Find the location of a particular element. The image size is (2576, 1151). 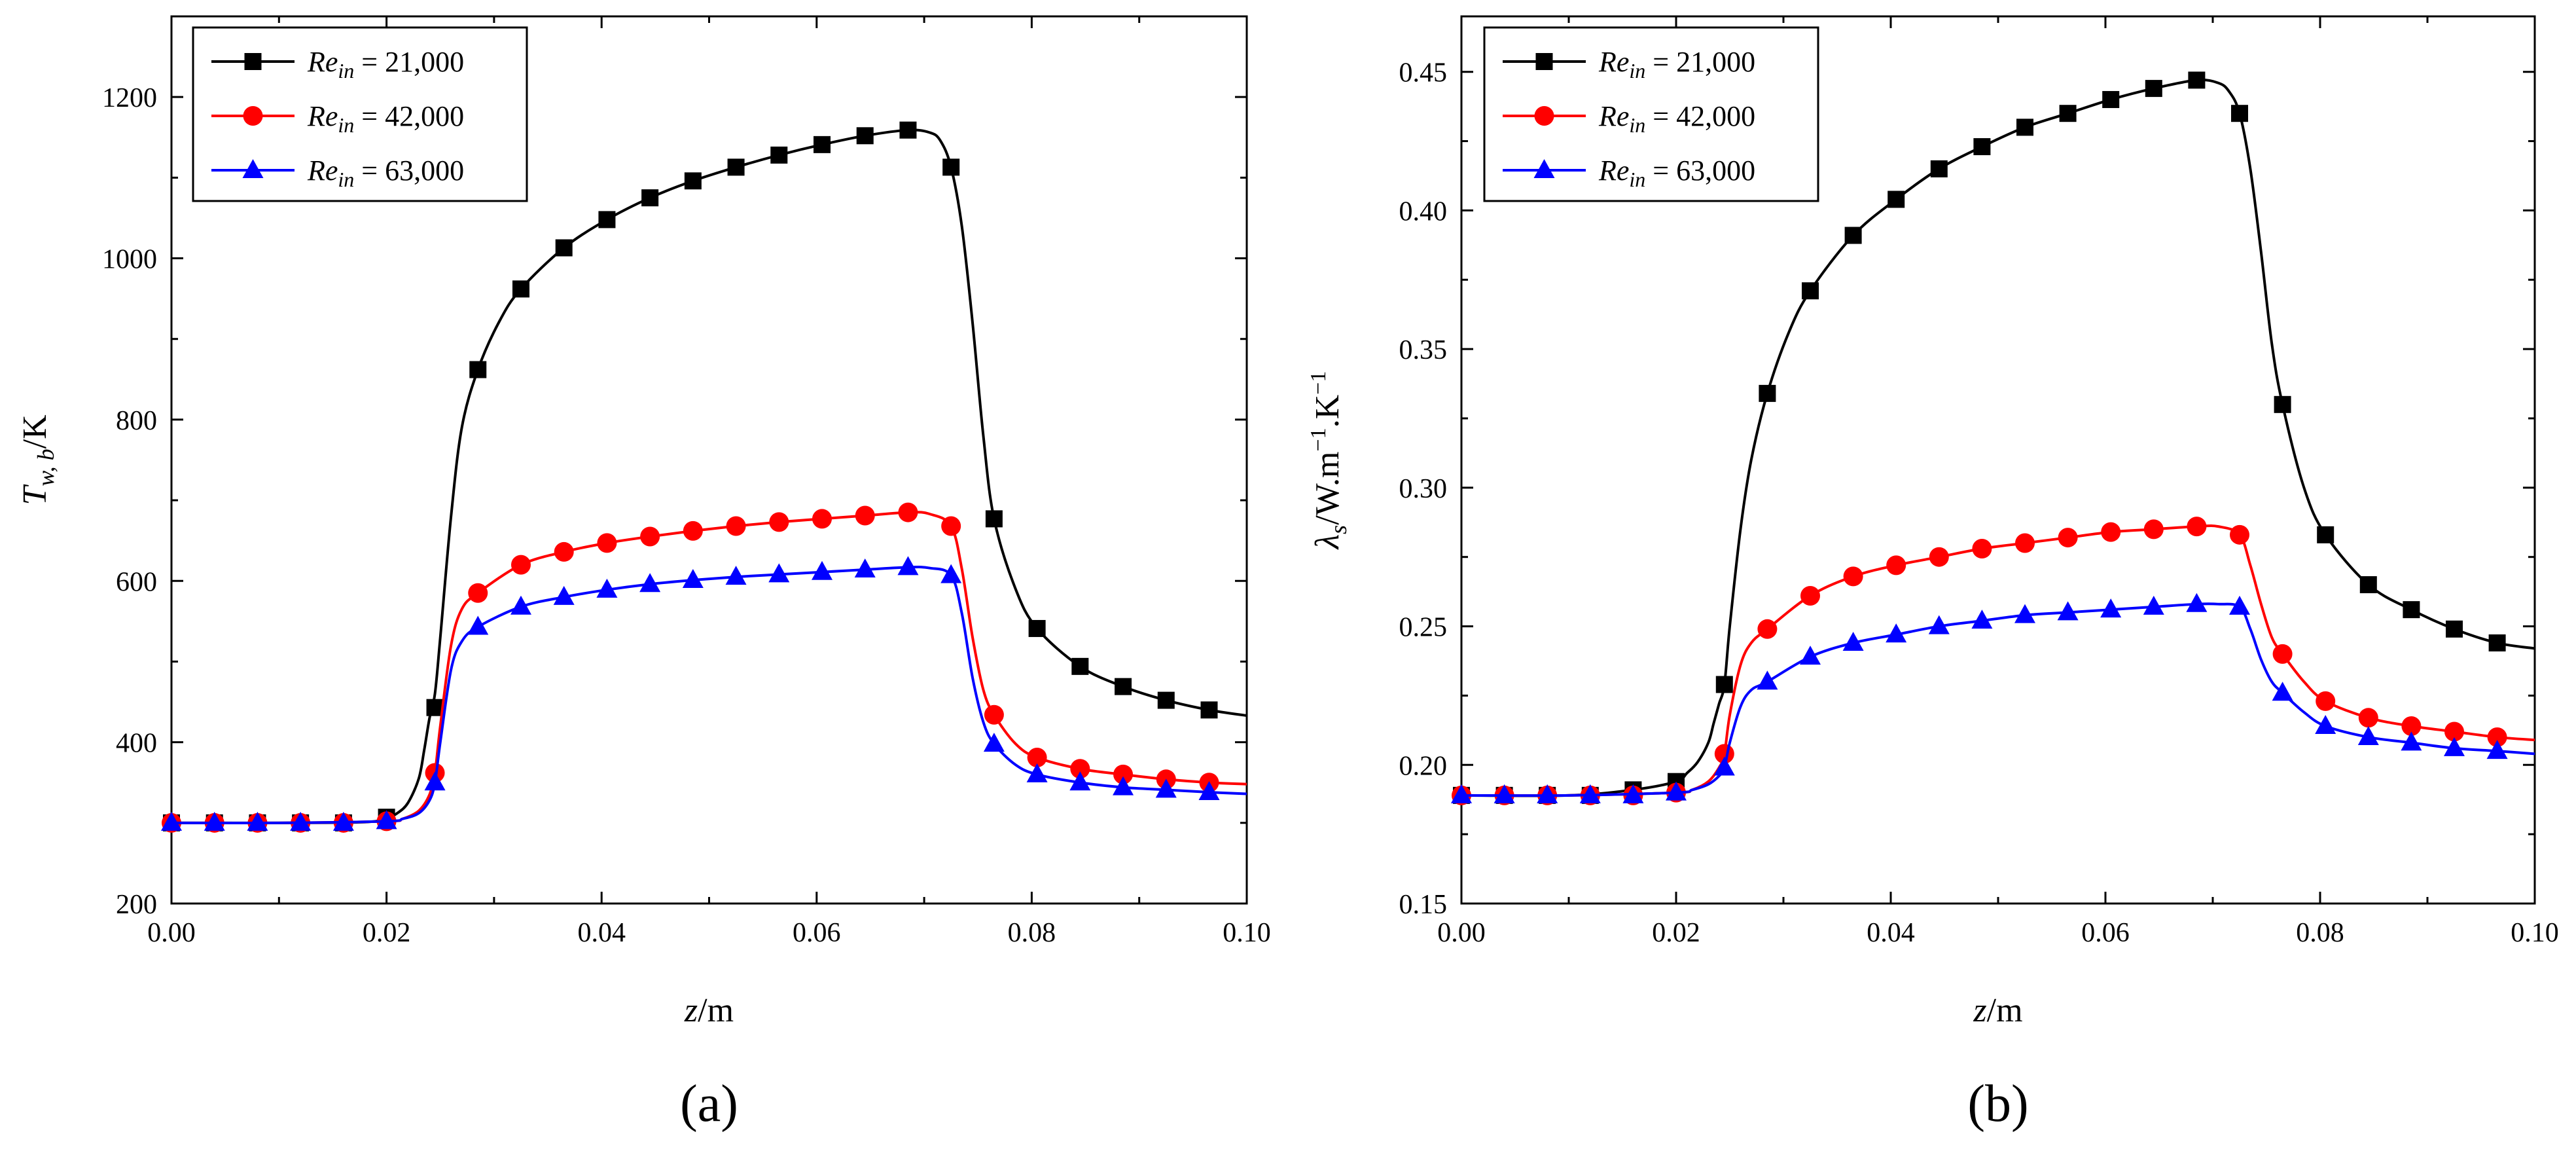

legend-label: Rein = 63,000 is located at coordinates (1676, 173).